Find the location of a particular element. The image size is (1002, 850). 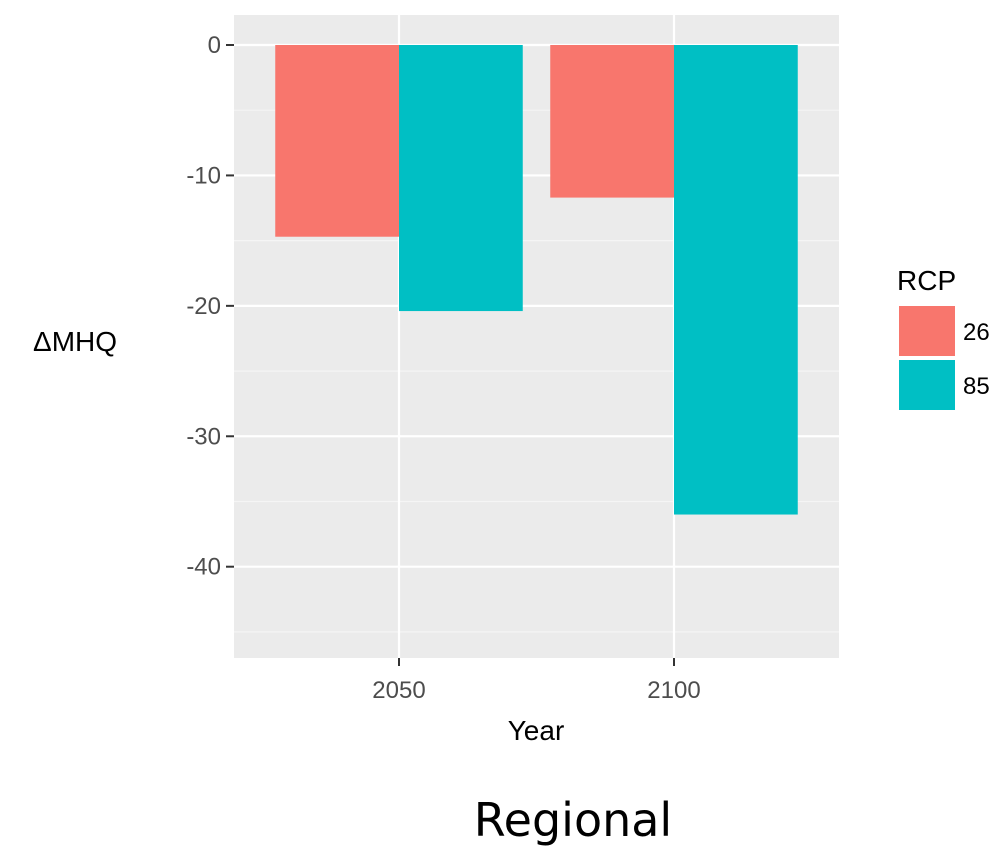

legend-label-85: 85 is located at coordinates (976, 386).